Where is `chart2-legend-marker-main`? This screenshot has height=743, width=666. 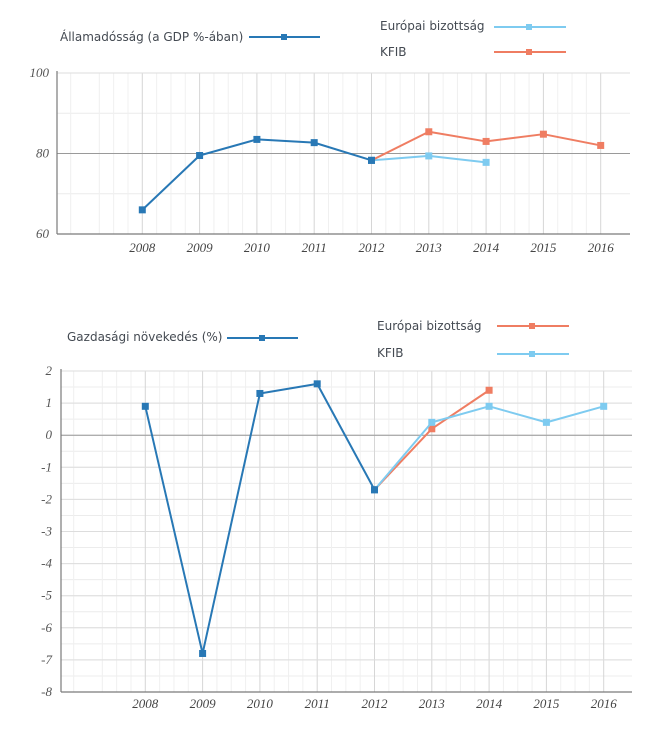
chart2-legend-marker-main is located at coordinates (262, 338).